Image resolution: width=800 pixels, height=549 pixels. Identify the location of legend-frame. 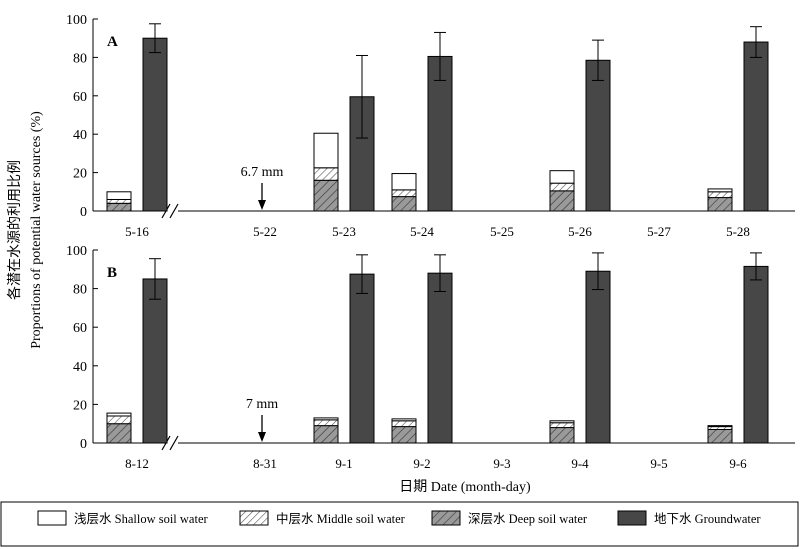
(399, 524).